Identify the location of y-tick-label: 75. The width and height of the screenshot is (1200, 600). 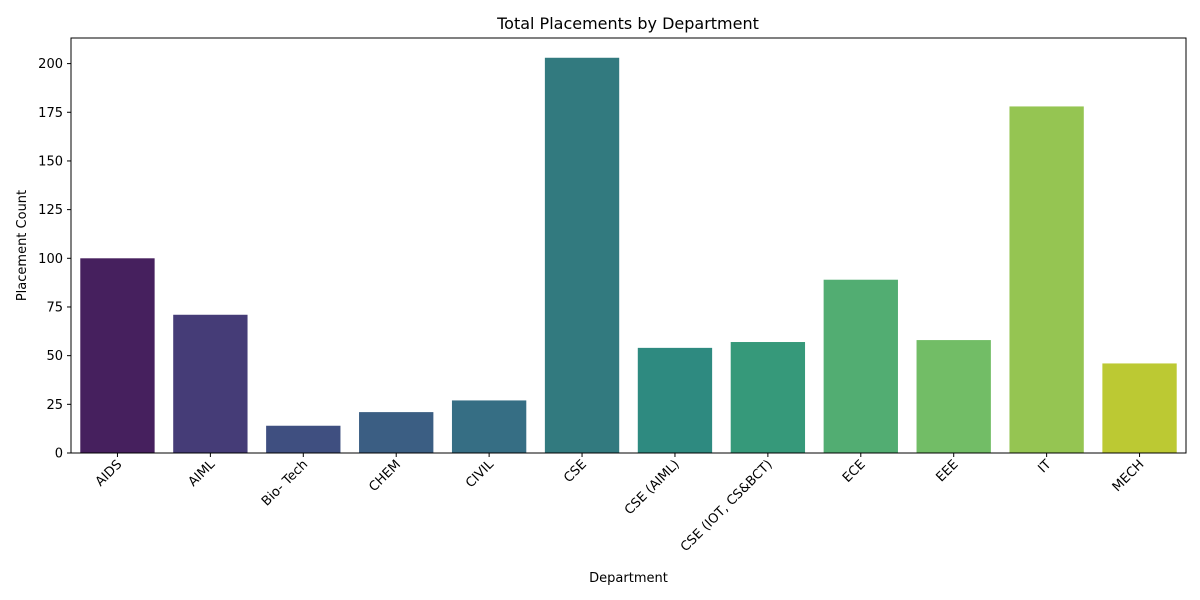
(54, 307).